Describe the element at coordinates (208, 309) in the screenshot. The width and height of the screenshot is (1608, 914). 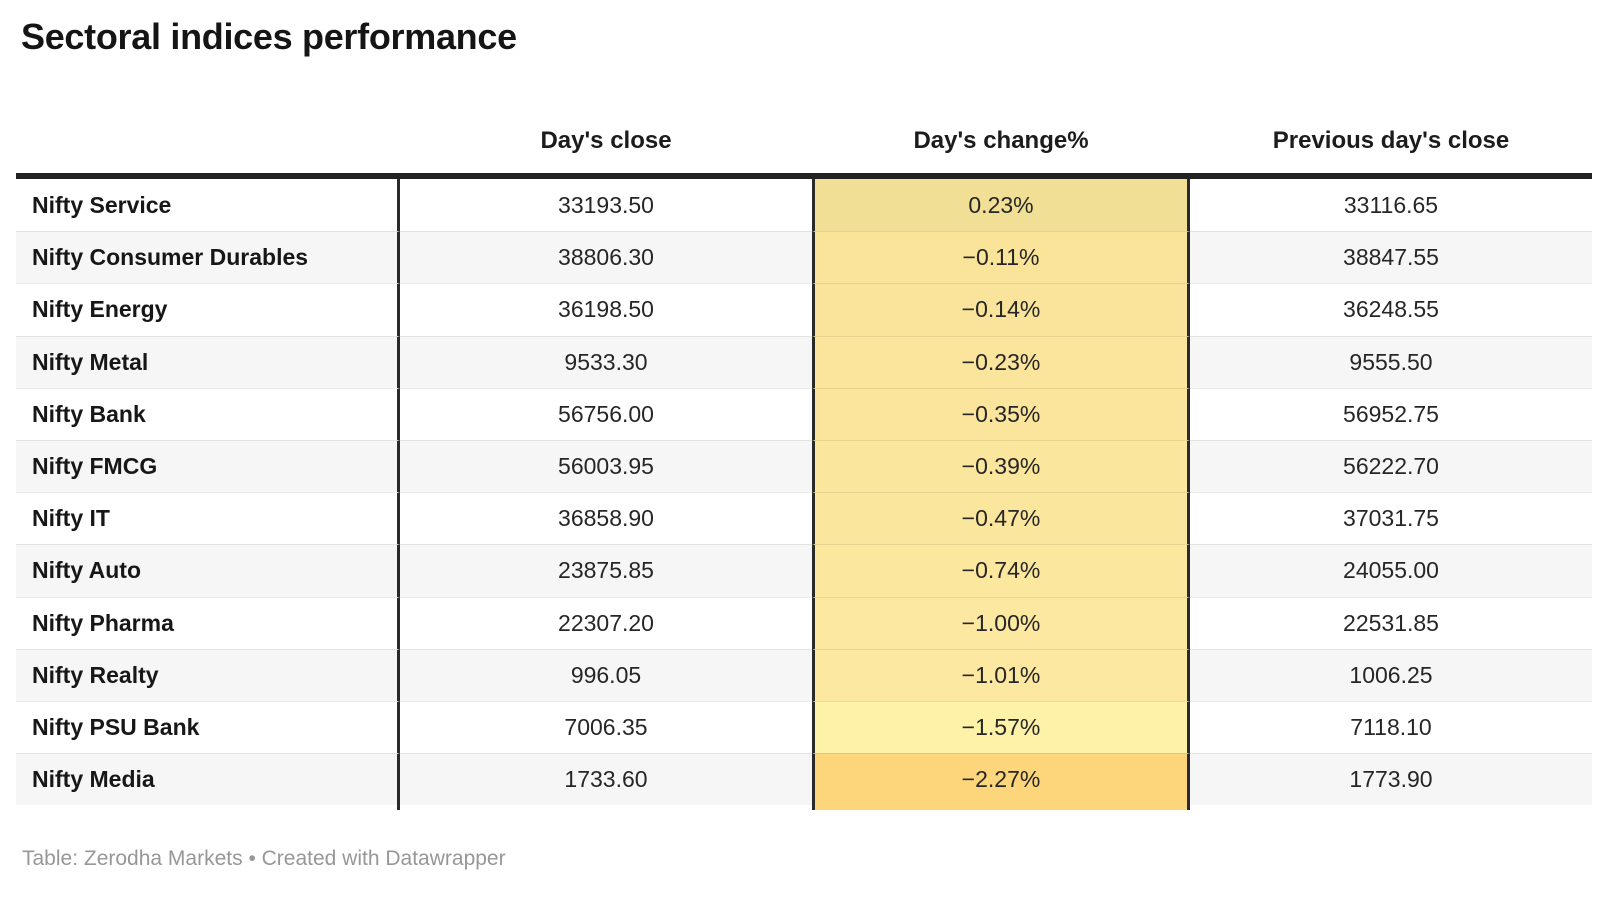
I see `index-name-cell: Nifty Energy` at that location.